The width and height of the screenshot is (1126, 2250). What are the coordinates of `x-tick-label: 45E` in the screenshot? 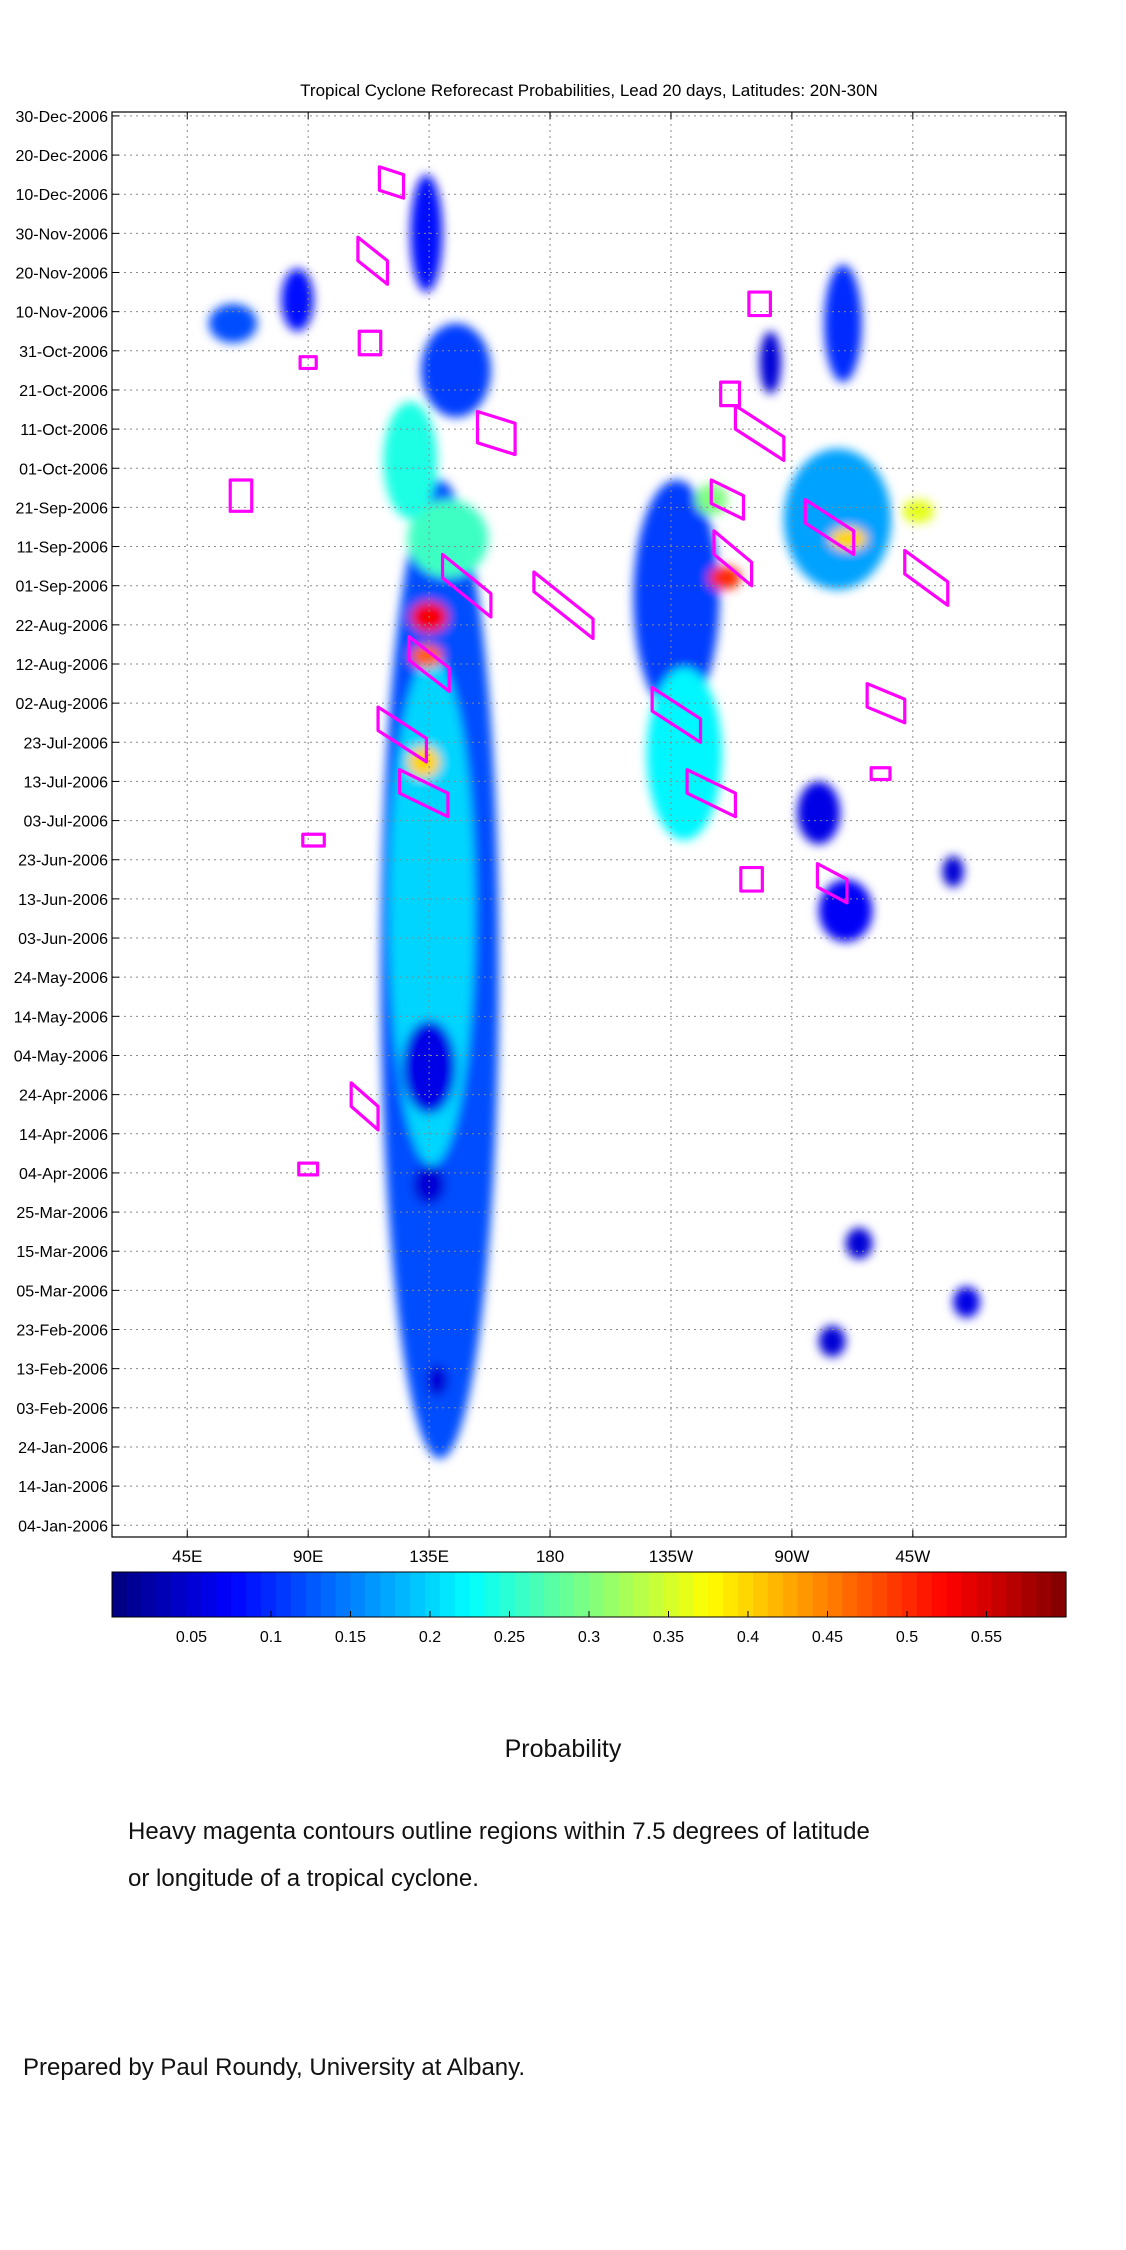 It's located at (187, 1556).